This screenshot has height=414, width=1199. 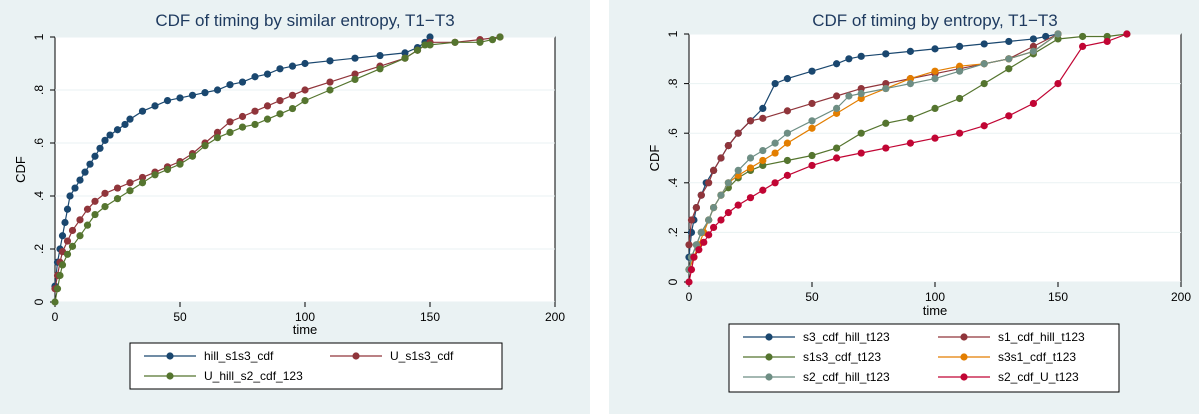 What do you see at coordinates (816, 377) in the screenshot?
I see `legend-item: s2_cdf_hill_t123` at bounding box center [816, 377].